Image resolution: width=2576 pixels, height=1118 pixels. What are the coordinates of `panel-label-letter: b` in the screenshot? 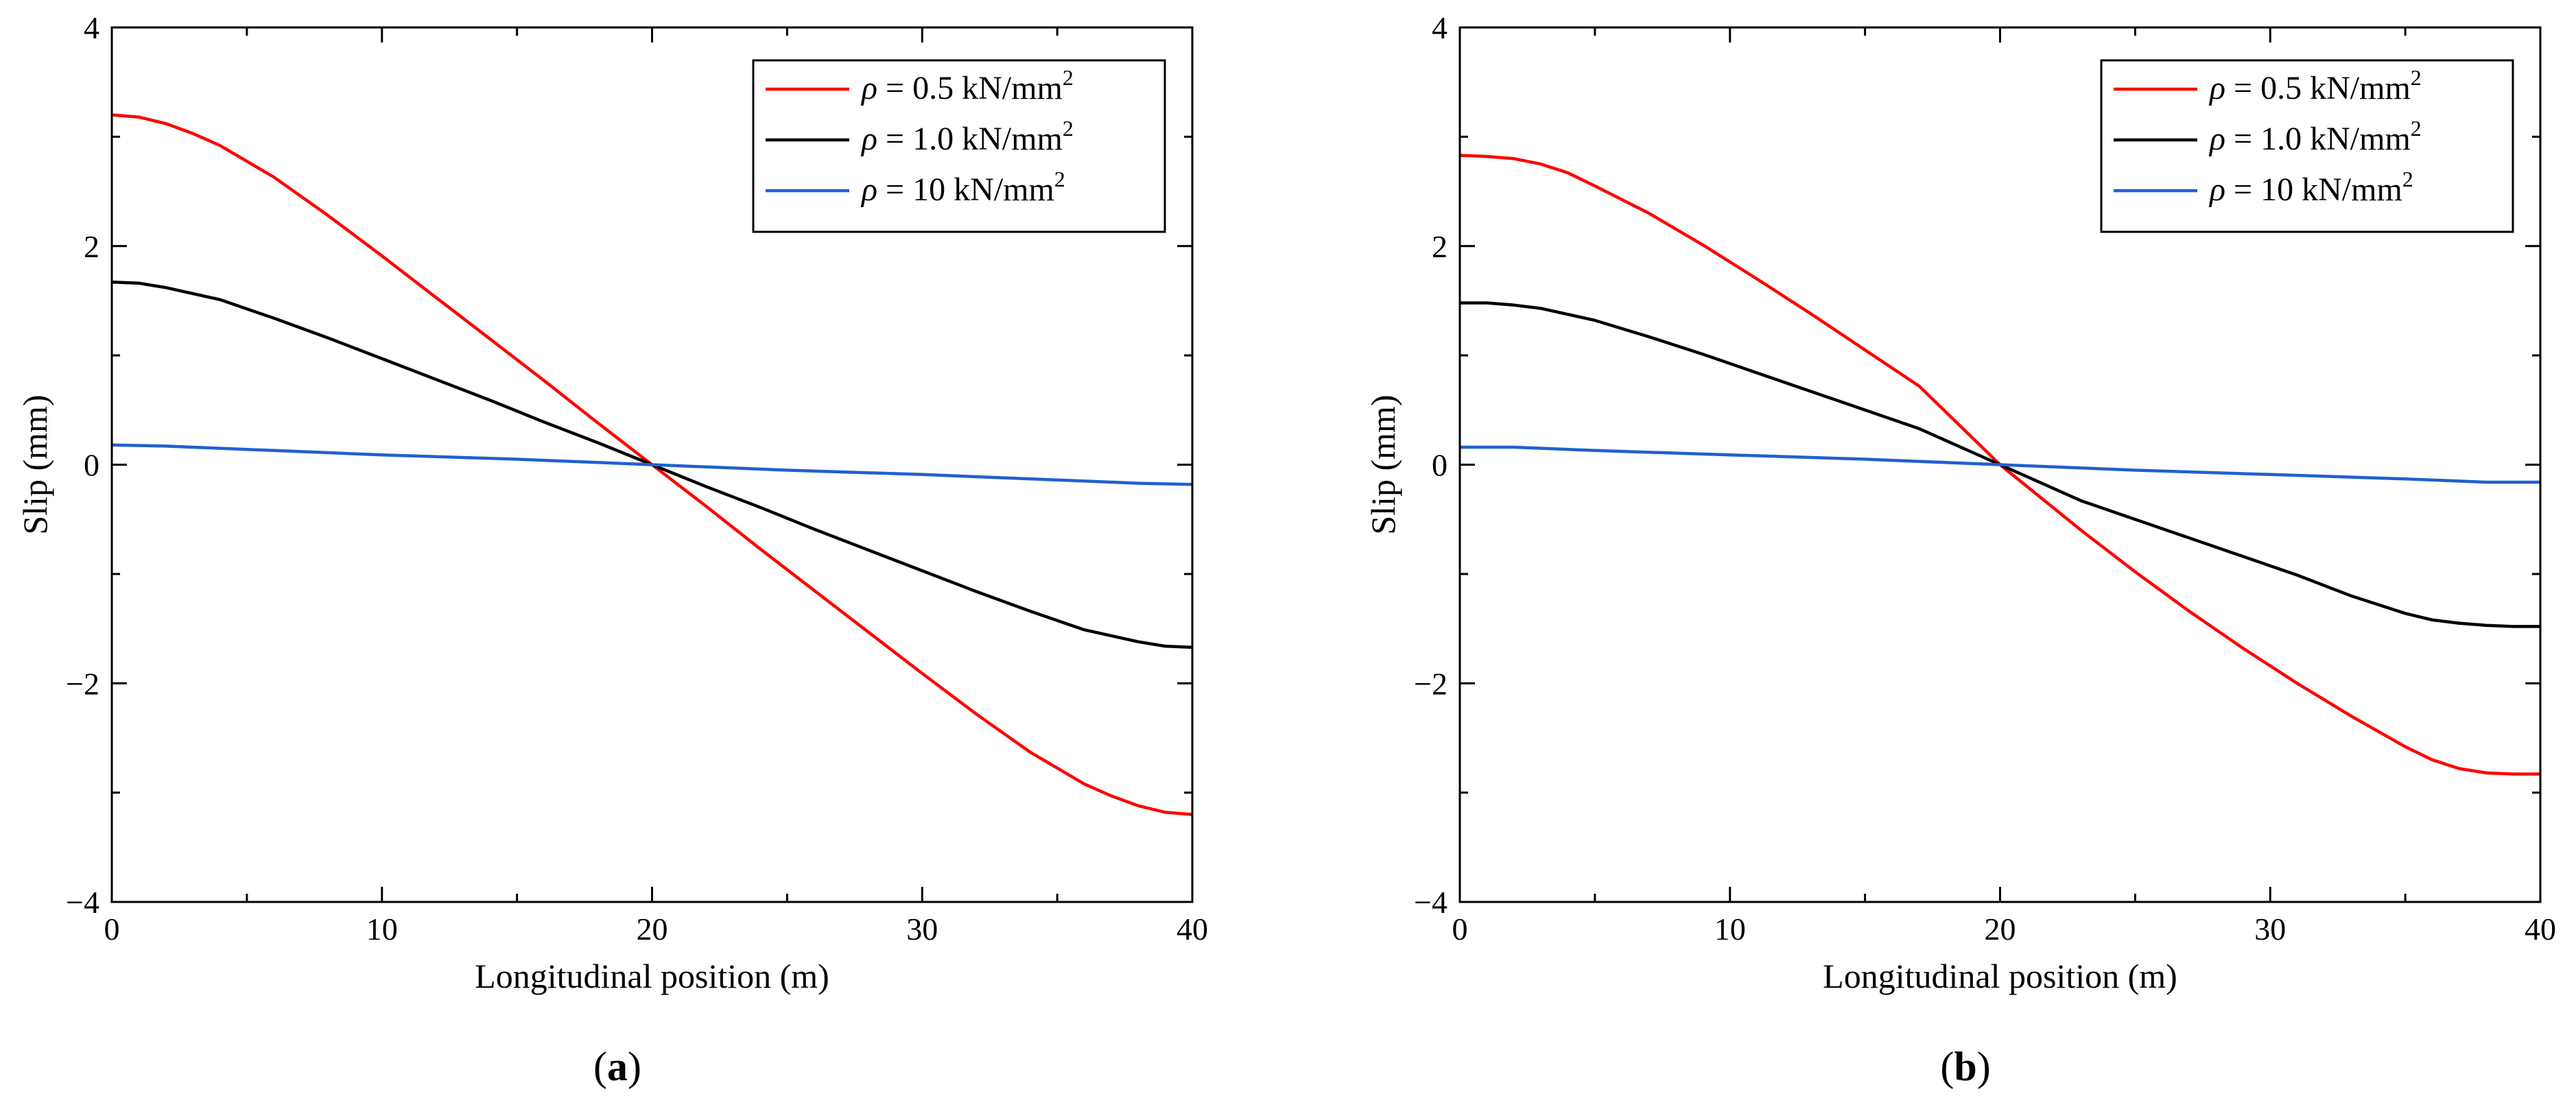 It's located at (1965, 1066).